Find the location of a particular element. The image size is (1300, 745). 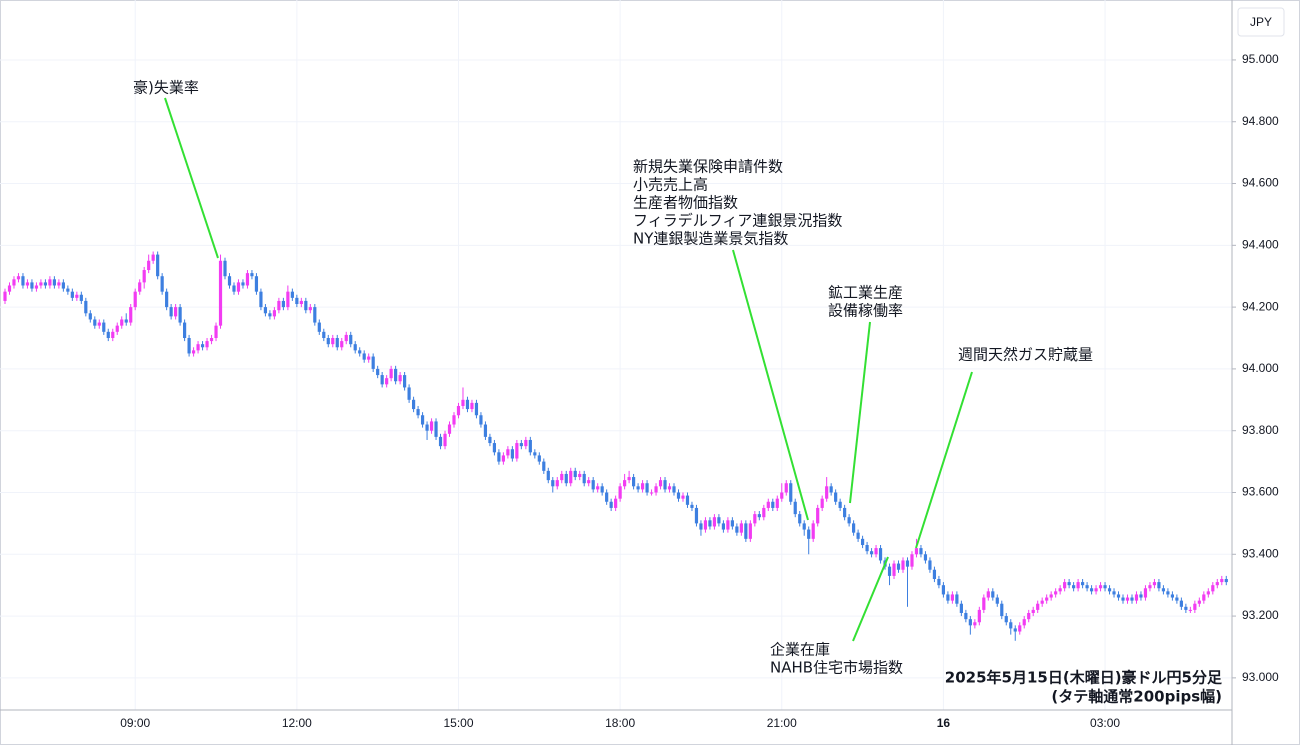

annotation-text: 生産者物価指数 is located at coordinates (685, 203).